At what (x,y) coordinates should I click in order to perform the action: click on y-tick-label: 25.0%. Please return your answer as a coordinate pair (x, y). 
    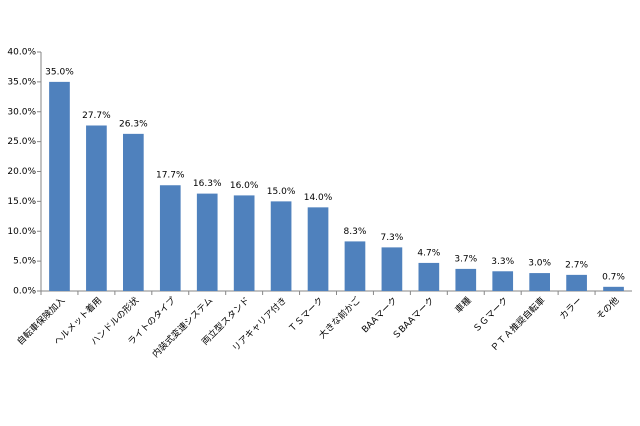
    Looking at the image, I should click on (21, 142).